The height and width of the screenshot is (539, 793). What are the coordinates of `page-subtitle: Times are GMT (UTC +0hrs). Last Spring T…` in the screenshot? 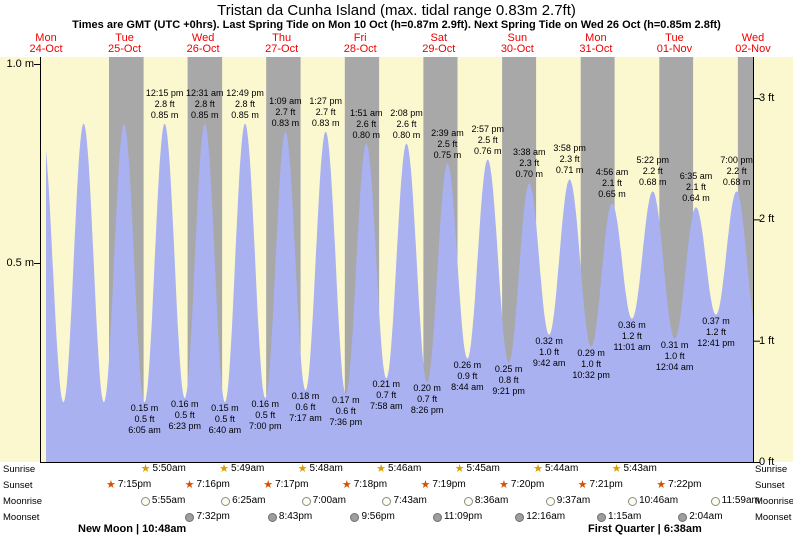 It's located at (396, 25).